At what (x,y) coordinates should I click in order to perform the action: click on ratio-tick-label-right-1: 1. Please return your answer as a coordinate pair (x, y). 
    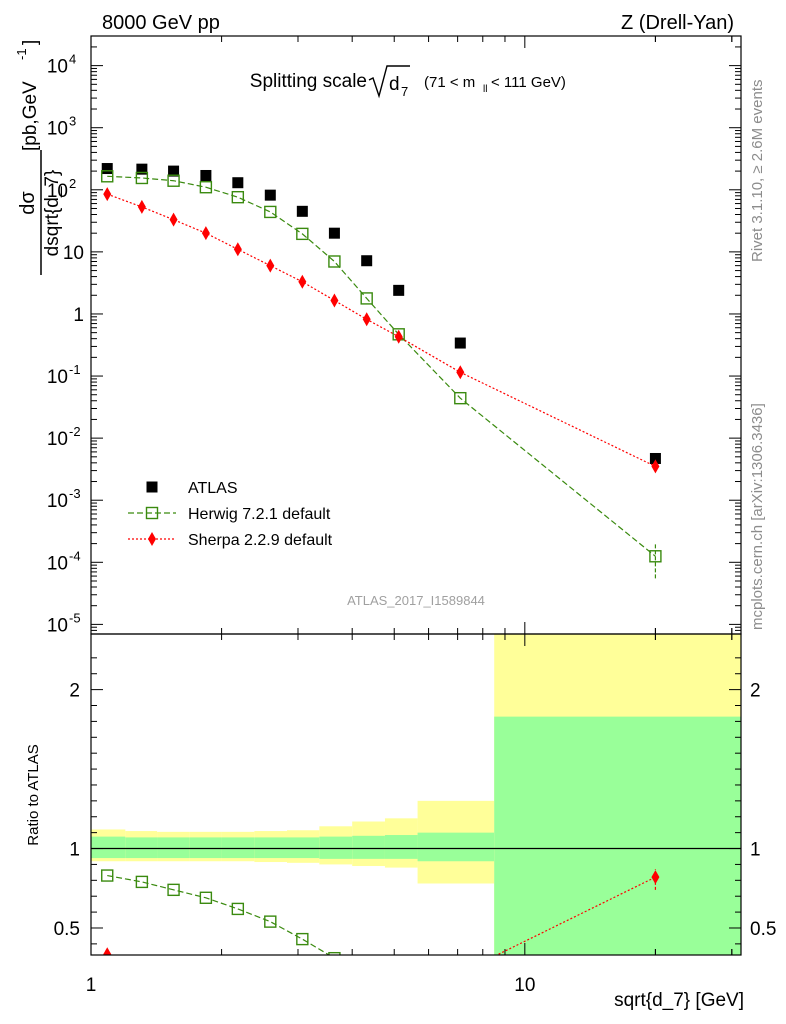
    Looking at the image, I should click on (755, 850).